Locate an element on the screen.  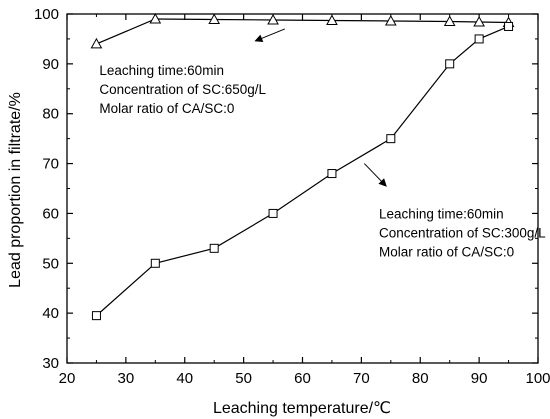
annotation-2-line: Leaching time:60min is located at coordinates (441, 213).